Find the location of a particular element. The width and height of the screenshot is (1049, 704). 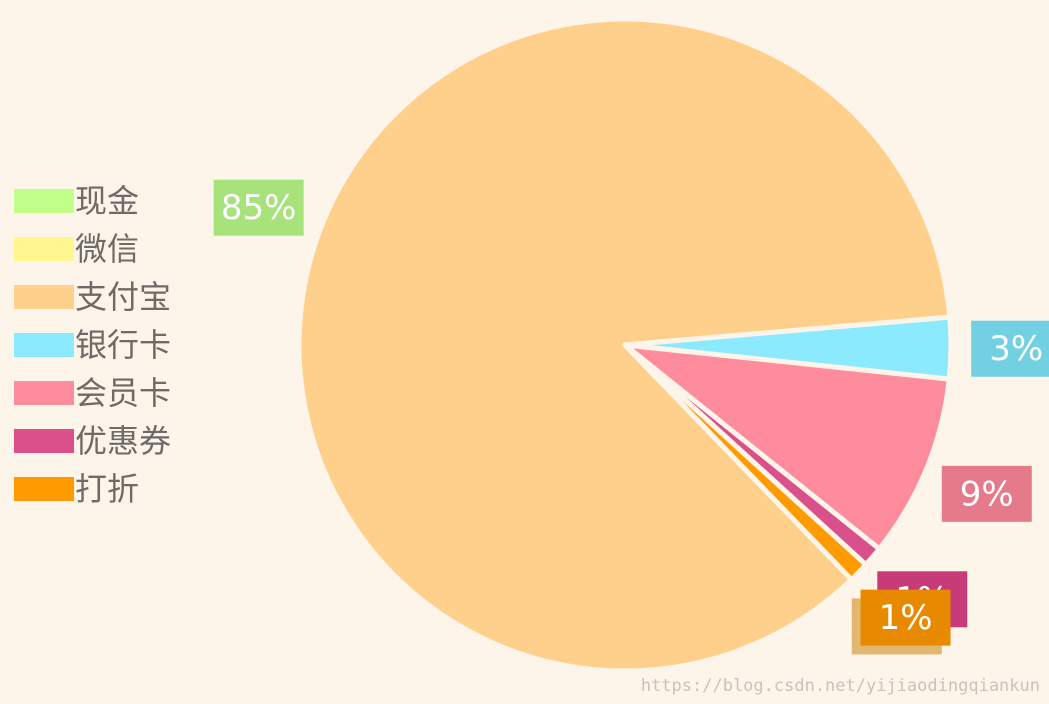

value-label: 9% is located at coordinates (987, 494).